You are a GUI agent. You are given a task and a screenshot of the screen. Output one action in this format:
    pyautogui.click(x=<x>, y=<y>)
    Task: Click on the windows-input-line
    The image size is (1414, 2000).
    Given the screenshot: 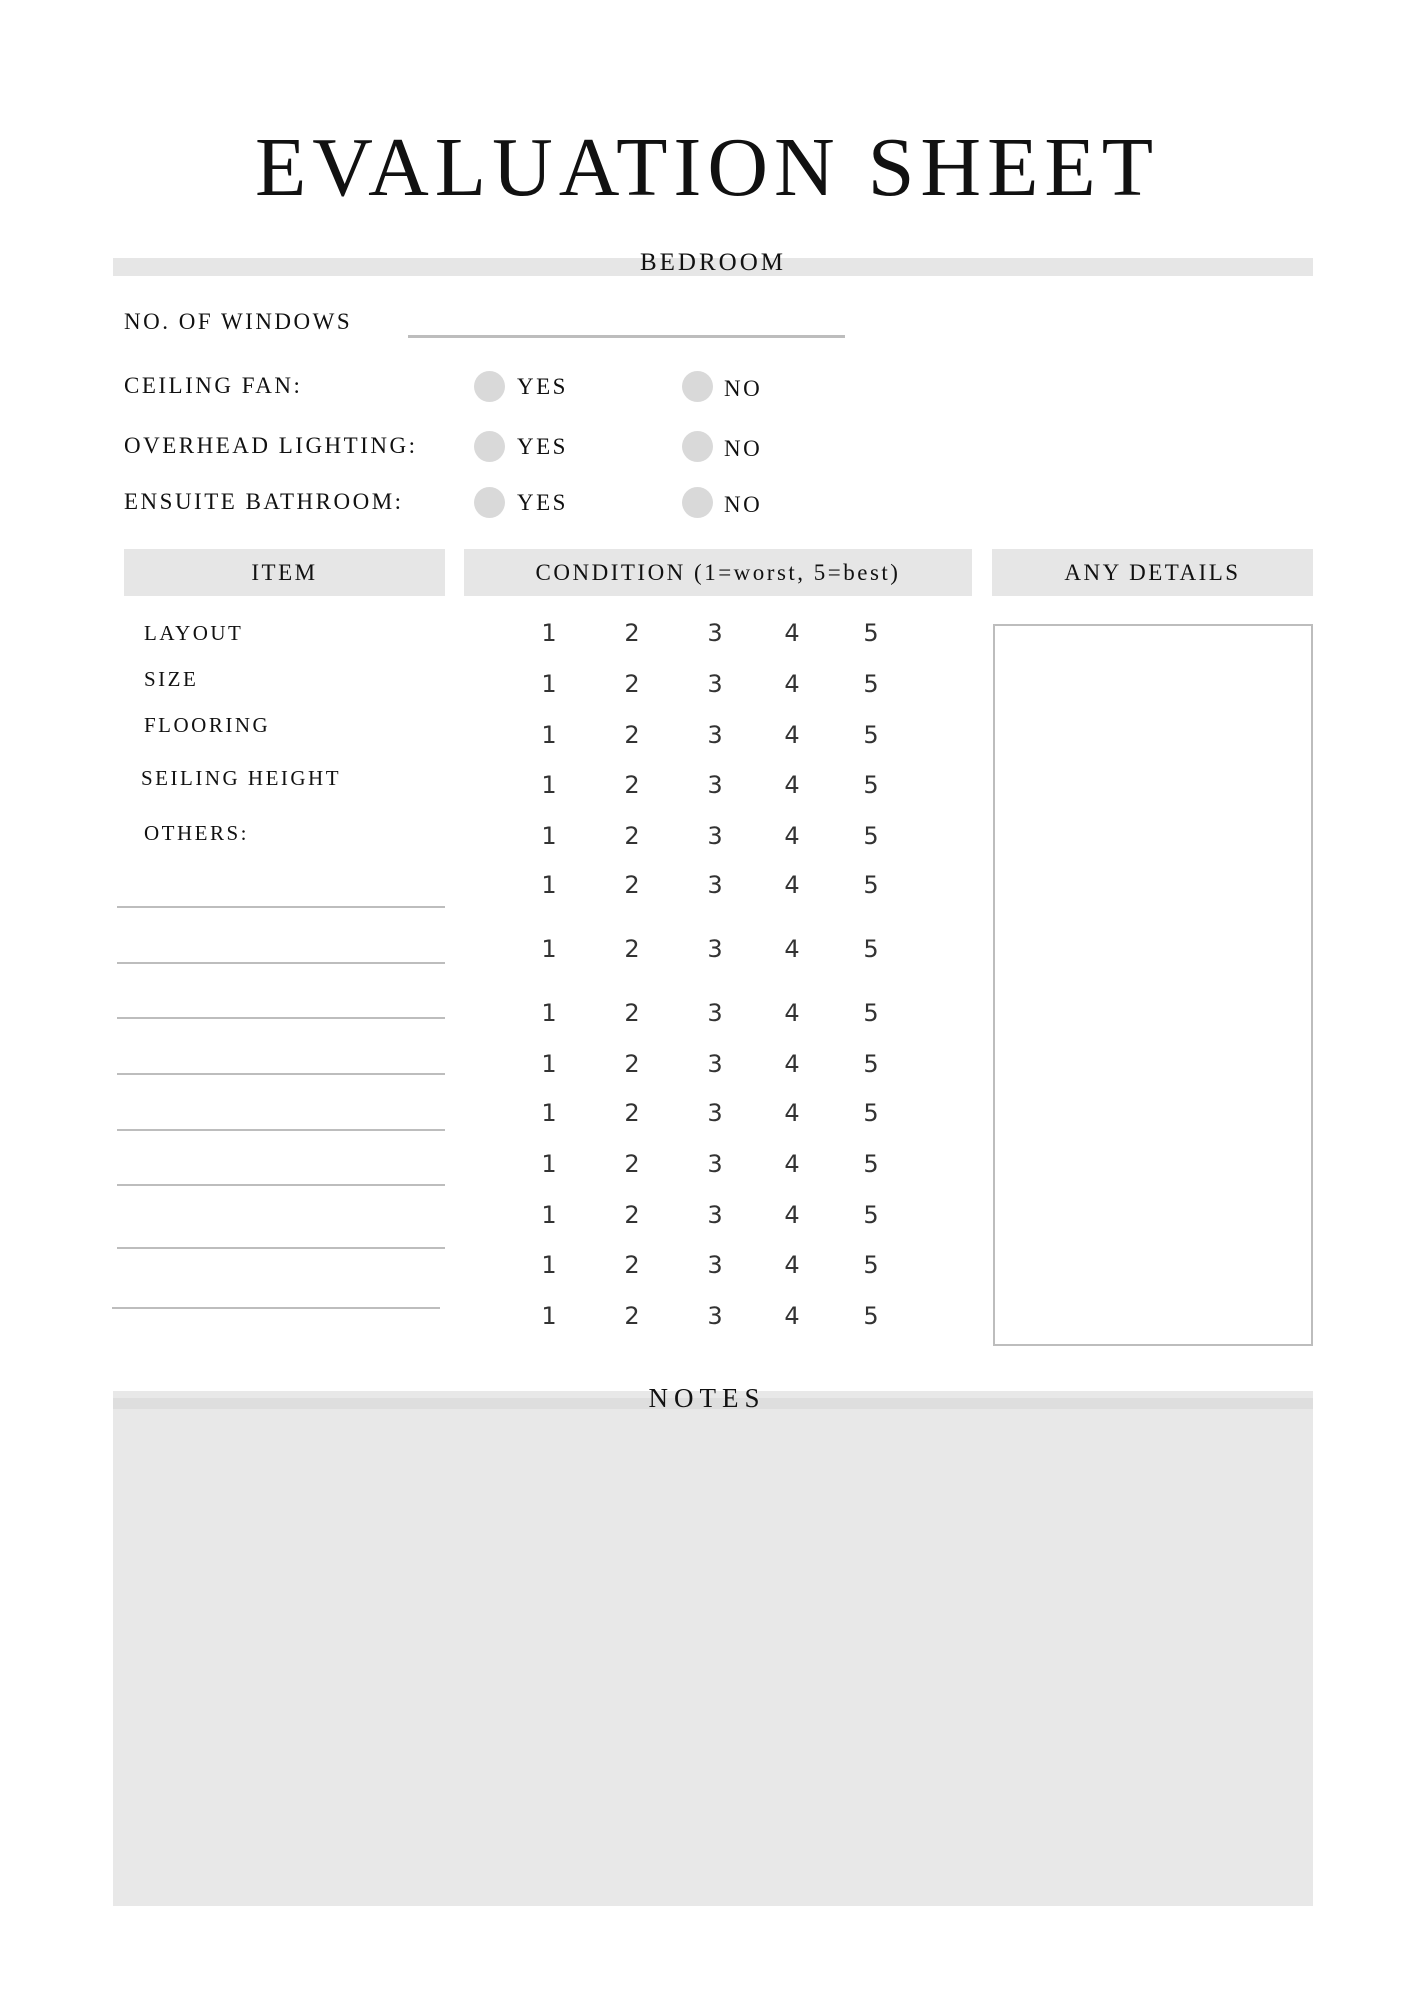 What is the action you would take?
    pyautogui.click(x=626, y=336)
    